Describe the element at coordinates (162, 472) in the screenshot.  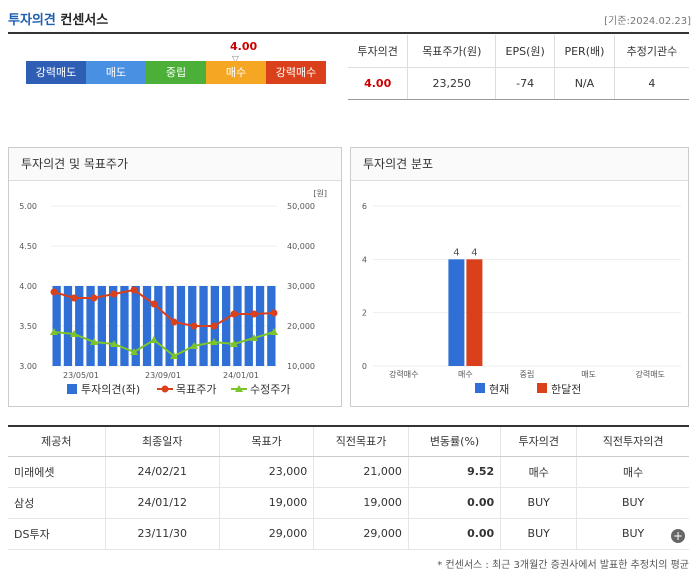
I see `cell-date: 24/02/21` at that location.